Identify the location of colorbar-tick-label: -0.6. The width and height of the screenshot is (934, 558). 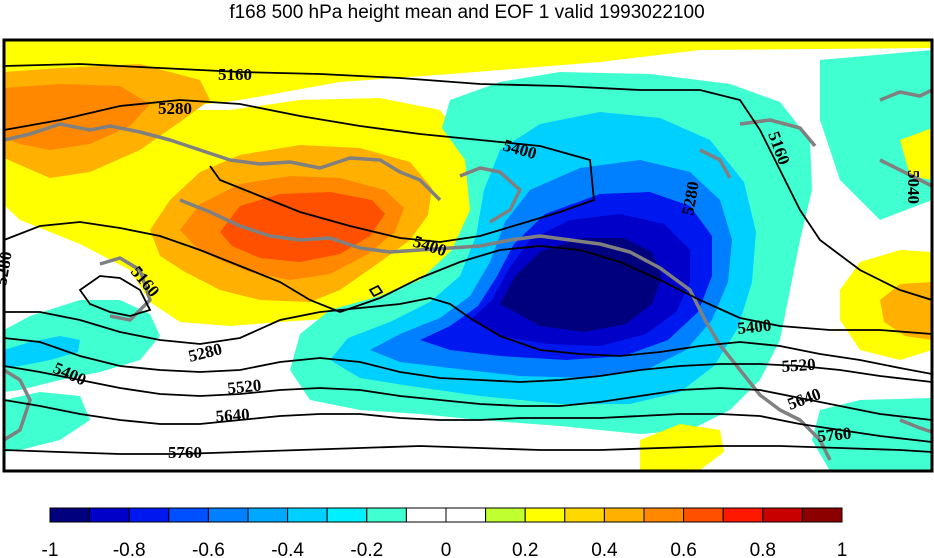
(208, 549).